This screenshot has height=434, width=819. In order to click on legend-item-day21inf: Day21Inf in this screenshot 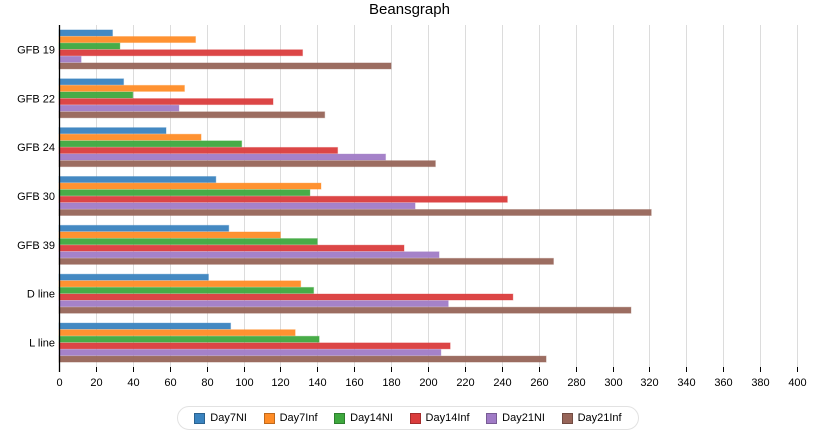, I will do `click(591, 418)`.